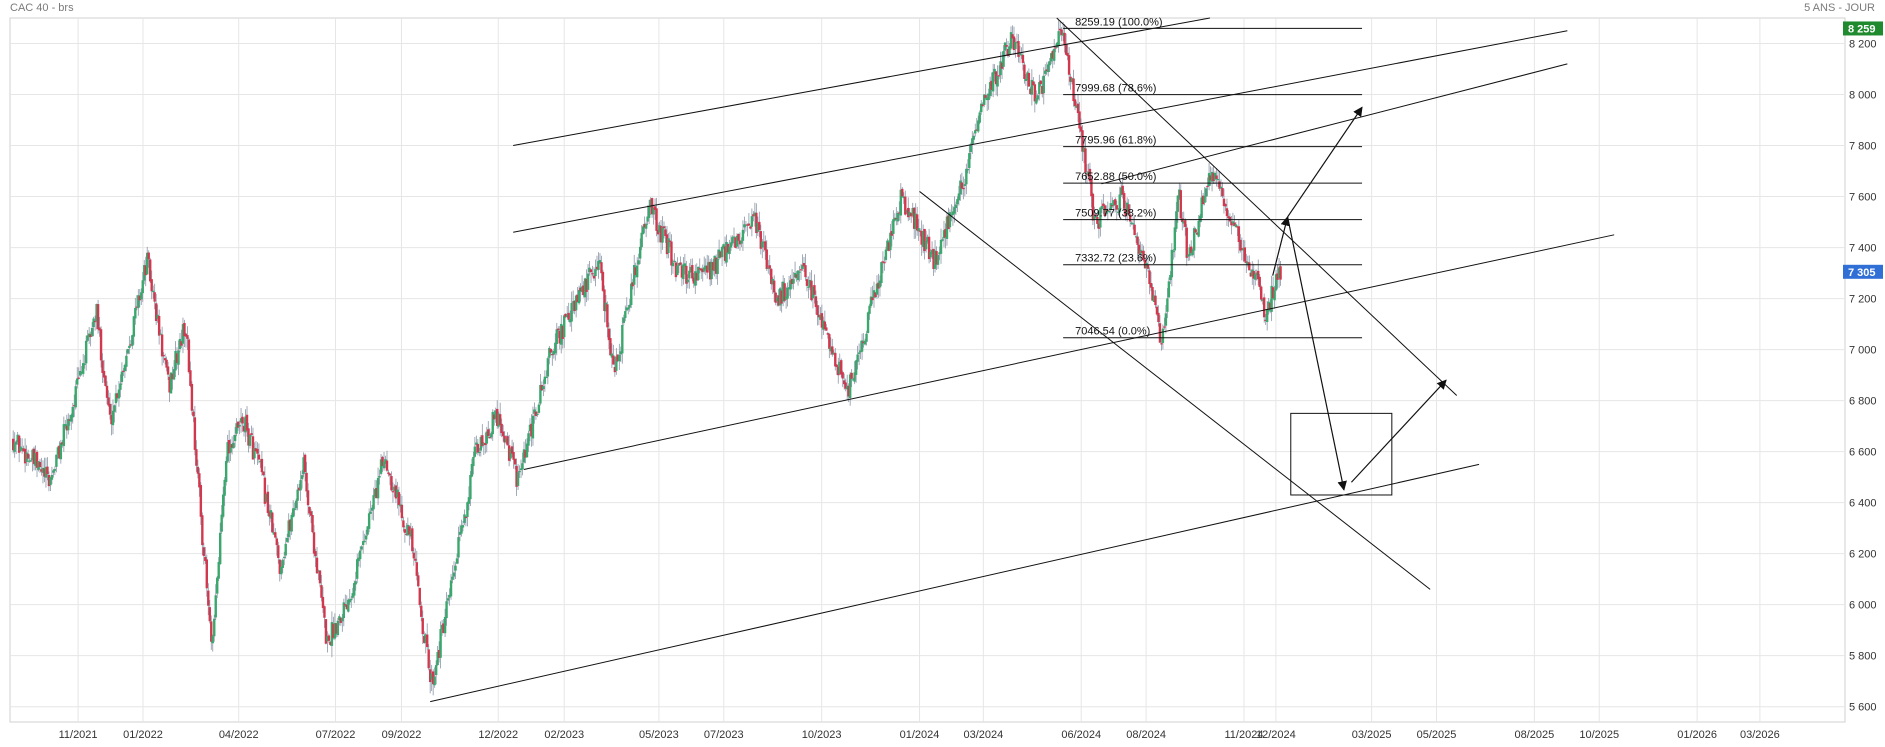 The height and width of the screenshot is (747, 1885). I want to click on fib-level-label: 7999.68 (78.6%), so click(1115, 89).